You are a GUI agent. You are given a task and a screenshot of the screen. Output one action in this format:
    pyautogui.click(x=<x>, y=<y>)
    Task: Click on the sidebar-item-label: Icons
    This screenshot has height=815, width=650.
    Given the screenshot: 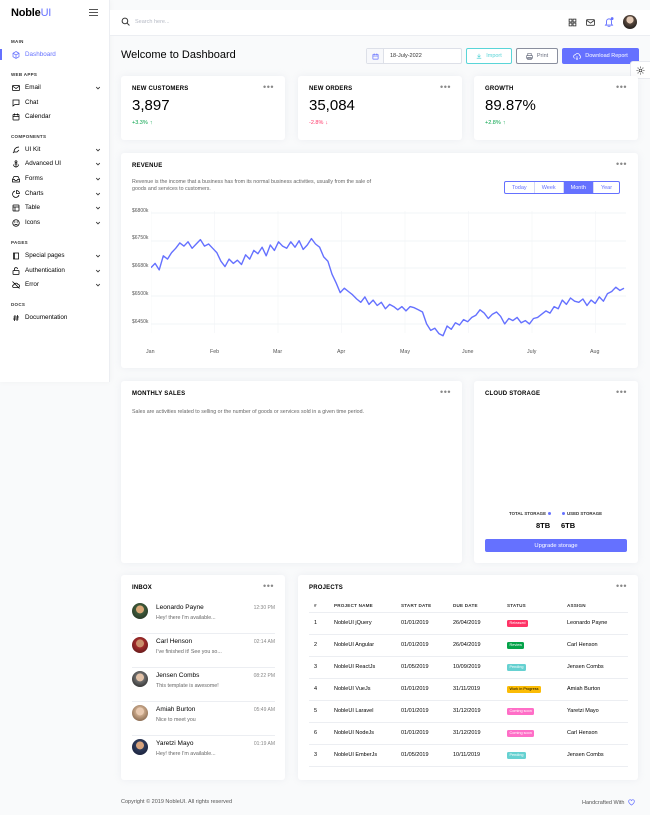 What is the action you would take?
    pyautogui.click(x=33, y=222)
    